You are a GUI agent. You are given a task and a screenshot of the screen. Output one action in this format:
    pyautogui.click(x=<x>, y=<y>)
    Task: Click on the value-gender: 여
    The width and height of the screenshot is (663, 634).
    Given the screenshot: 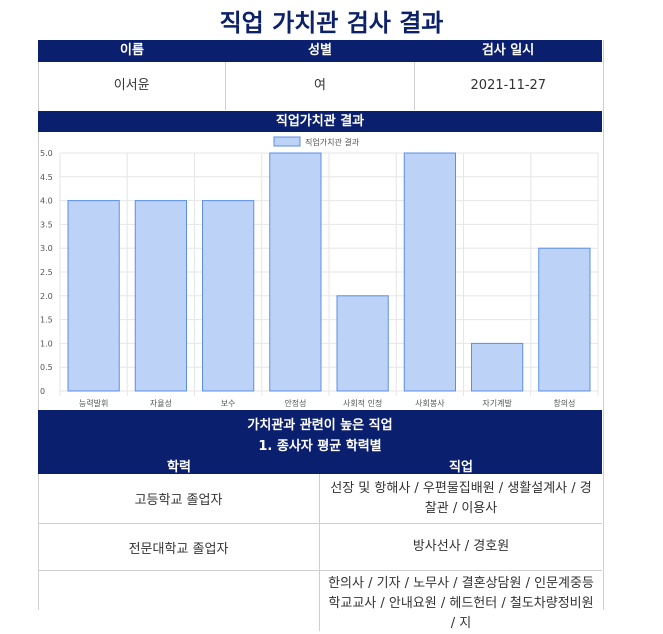 What is the action you would take?
    pyautogui.click(x=320, y=86)
    